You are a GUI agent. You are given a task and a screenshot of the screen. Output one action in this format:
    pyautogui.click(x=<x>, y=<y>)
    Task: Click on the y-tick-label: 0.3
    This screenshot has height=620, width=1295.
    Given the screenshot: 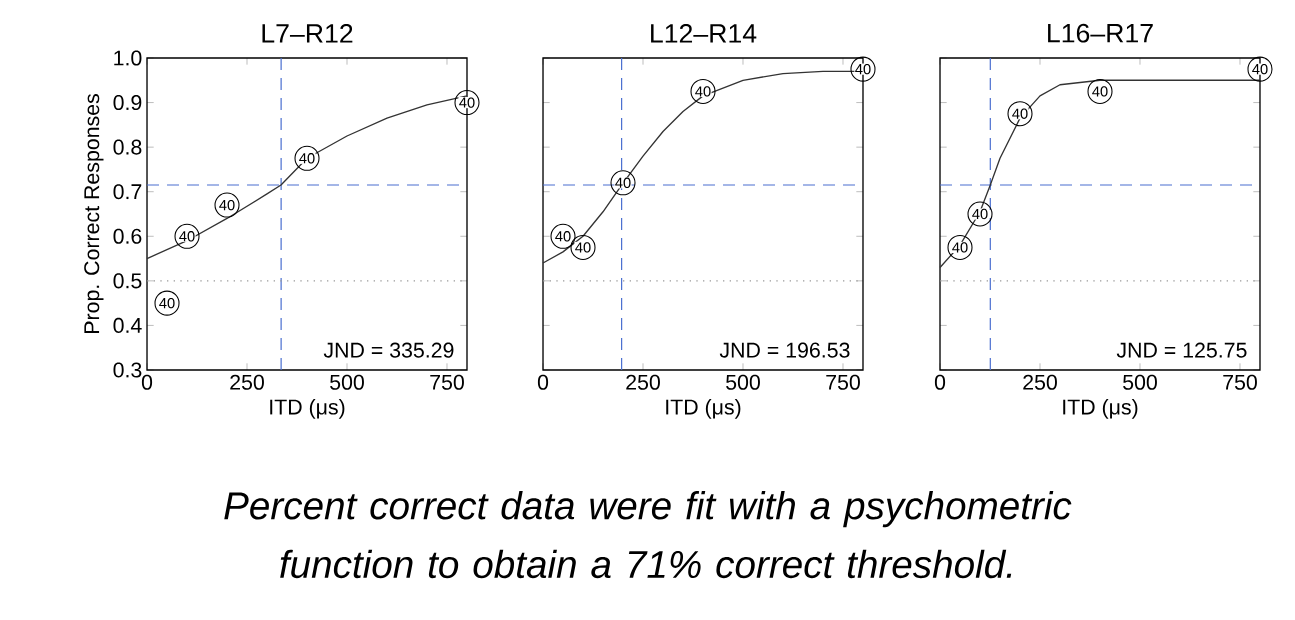 What is the action you would take?
    pyautogui.click(x=127, y=370)
    